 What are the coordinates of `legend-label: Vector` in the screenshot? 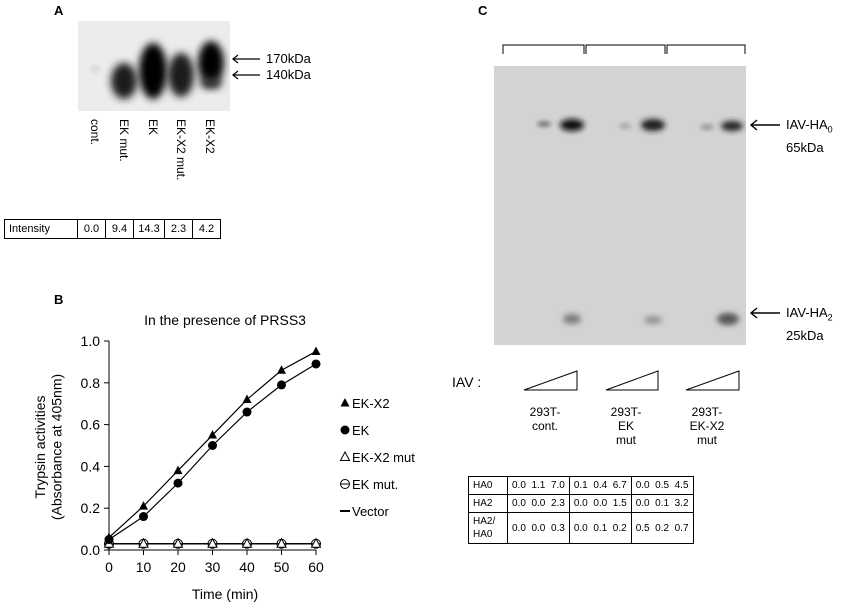 It's located at (371, 511).